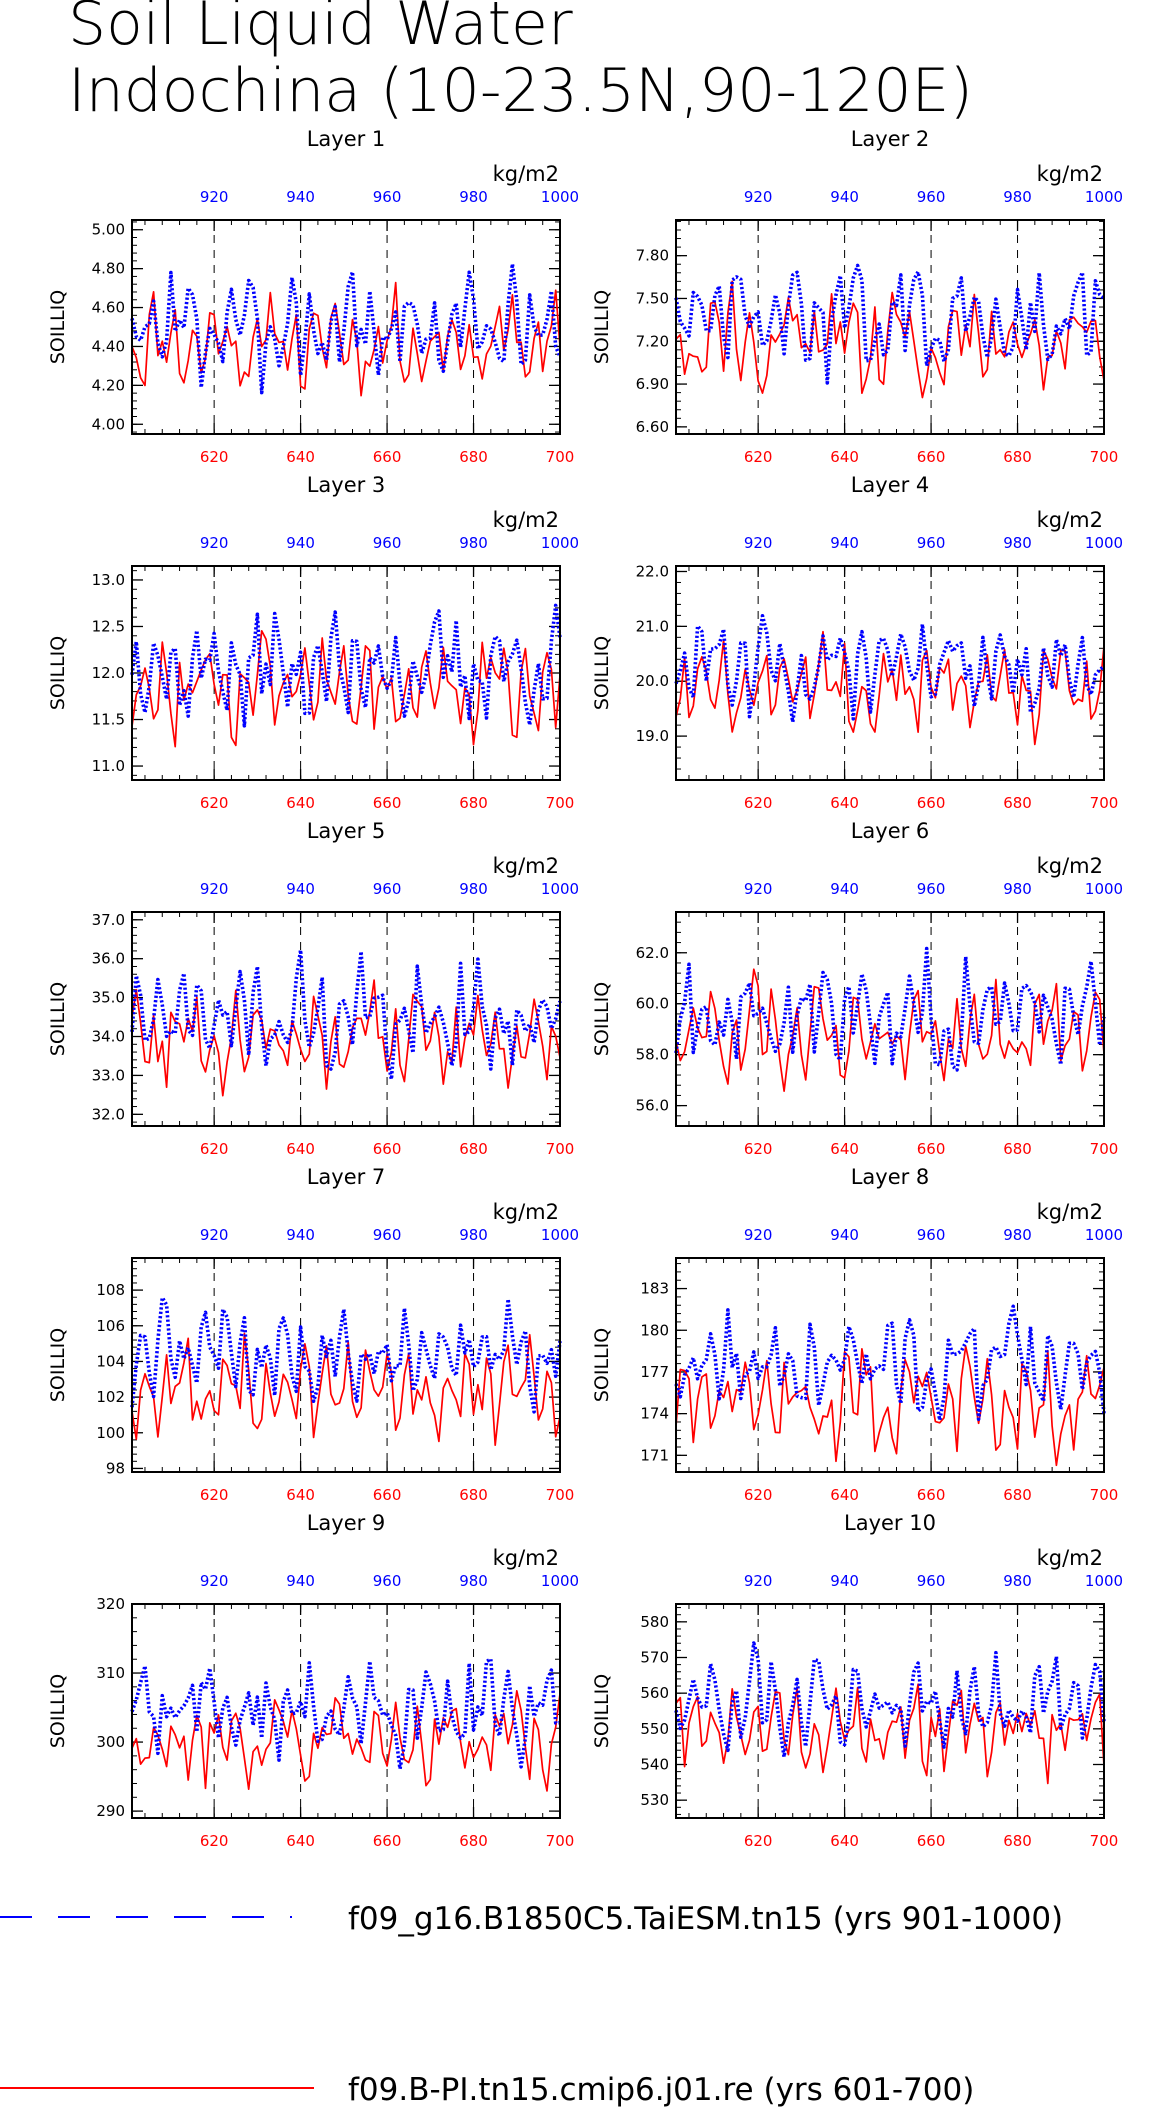 This screenshot has width=1156, height=2118. I want to click on y-tick-label: 5.00, so click(108, 230).